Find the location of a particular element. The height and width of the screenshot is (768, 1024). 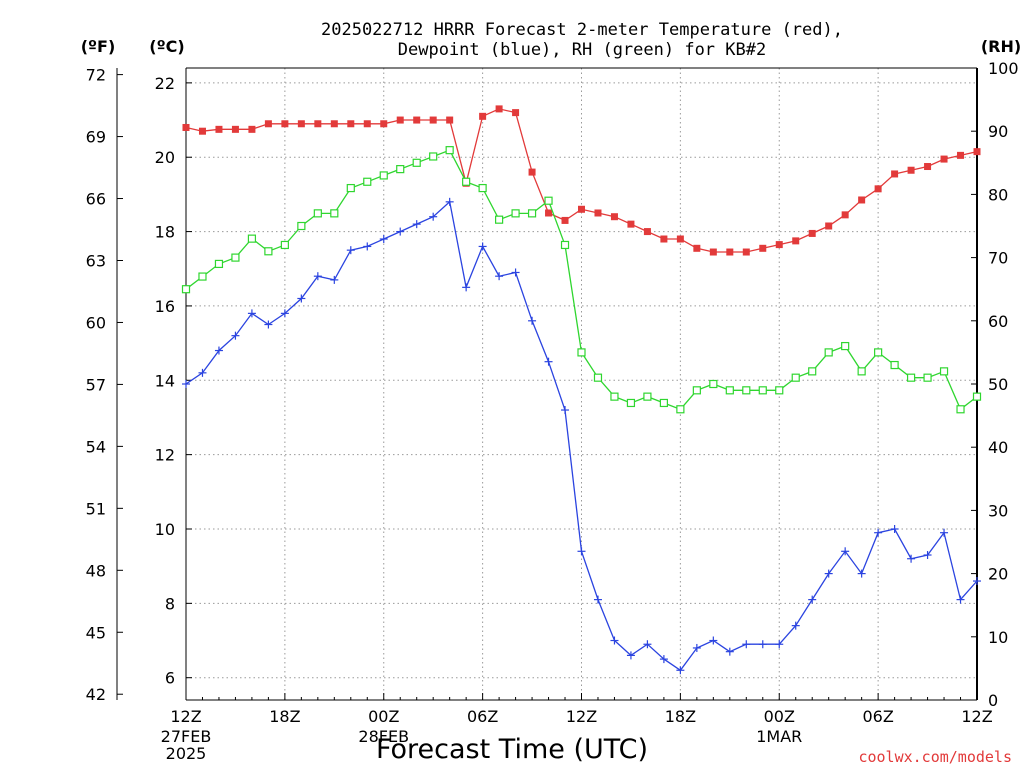

rh-tick-label: 50 is located at coordinates (998, 384).